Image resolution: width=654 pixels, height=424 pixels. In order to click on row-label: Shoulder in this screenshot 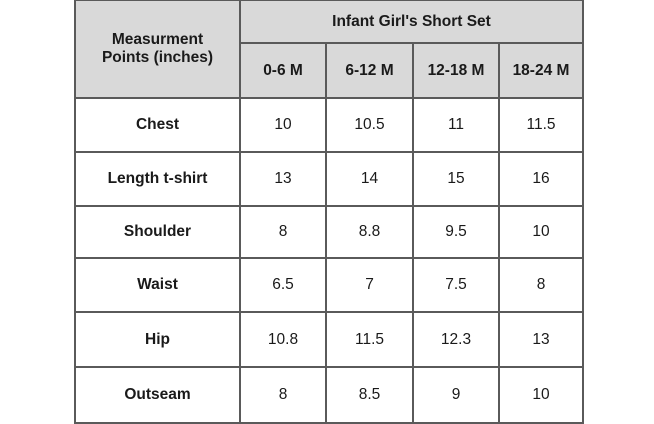, I will do `click(157, 232)`.